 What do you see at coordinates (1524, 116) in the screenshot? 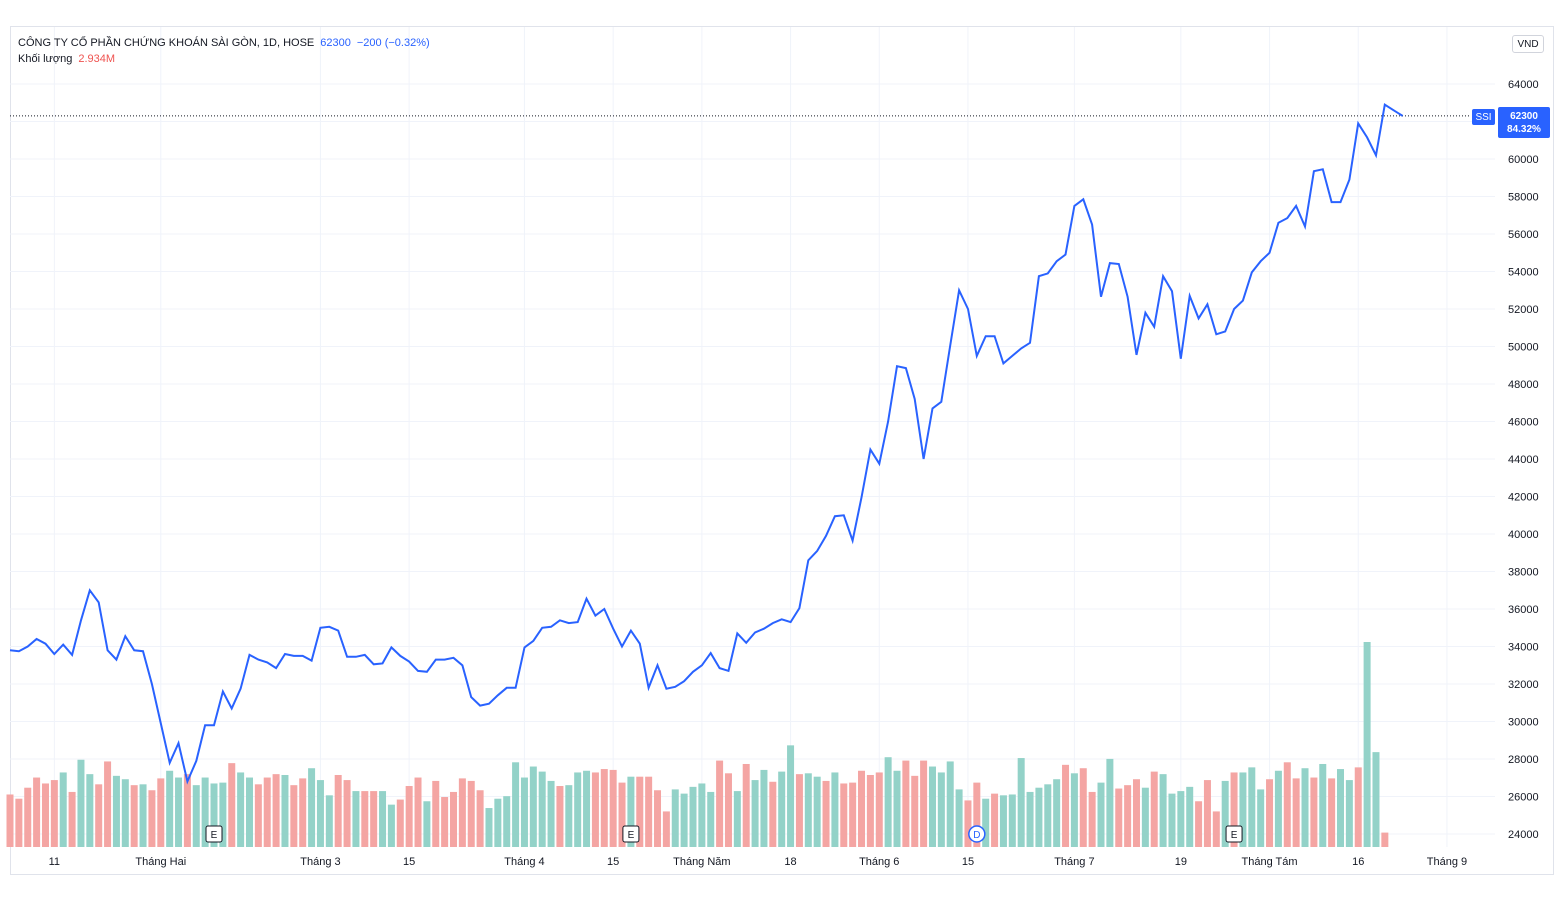
I see `last-price-value: 62300` at bounding box center [1524, 116].